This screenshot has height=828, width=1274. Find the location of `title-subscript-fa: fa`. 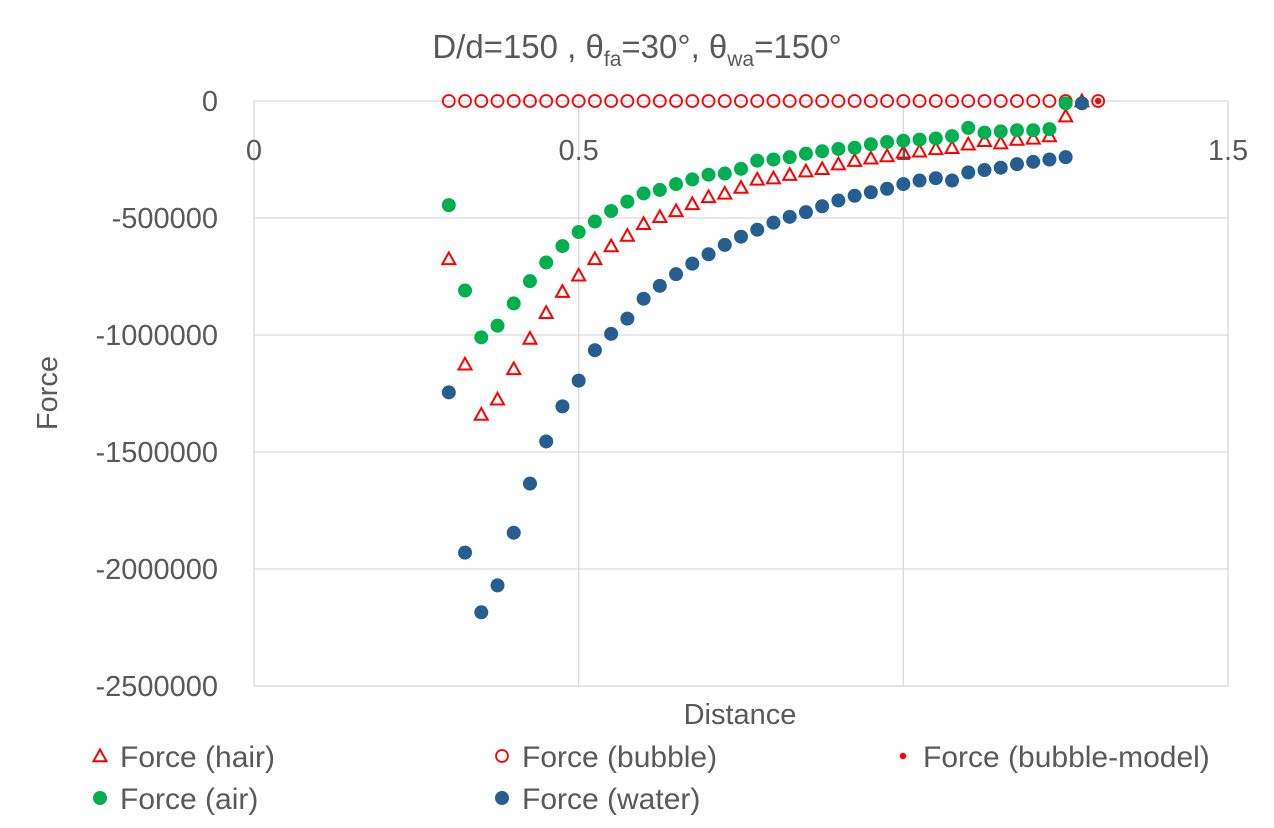

title-subscript-fa: fa is located at coordinates (613, 59).